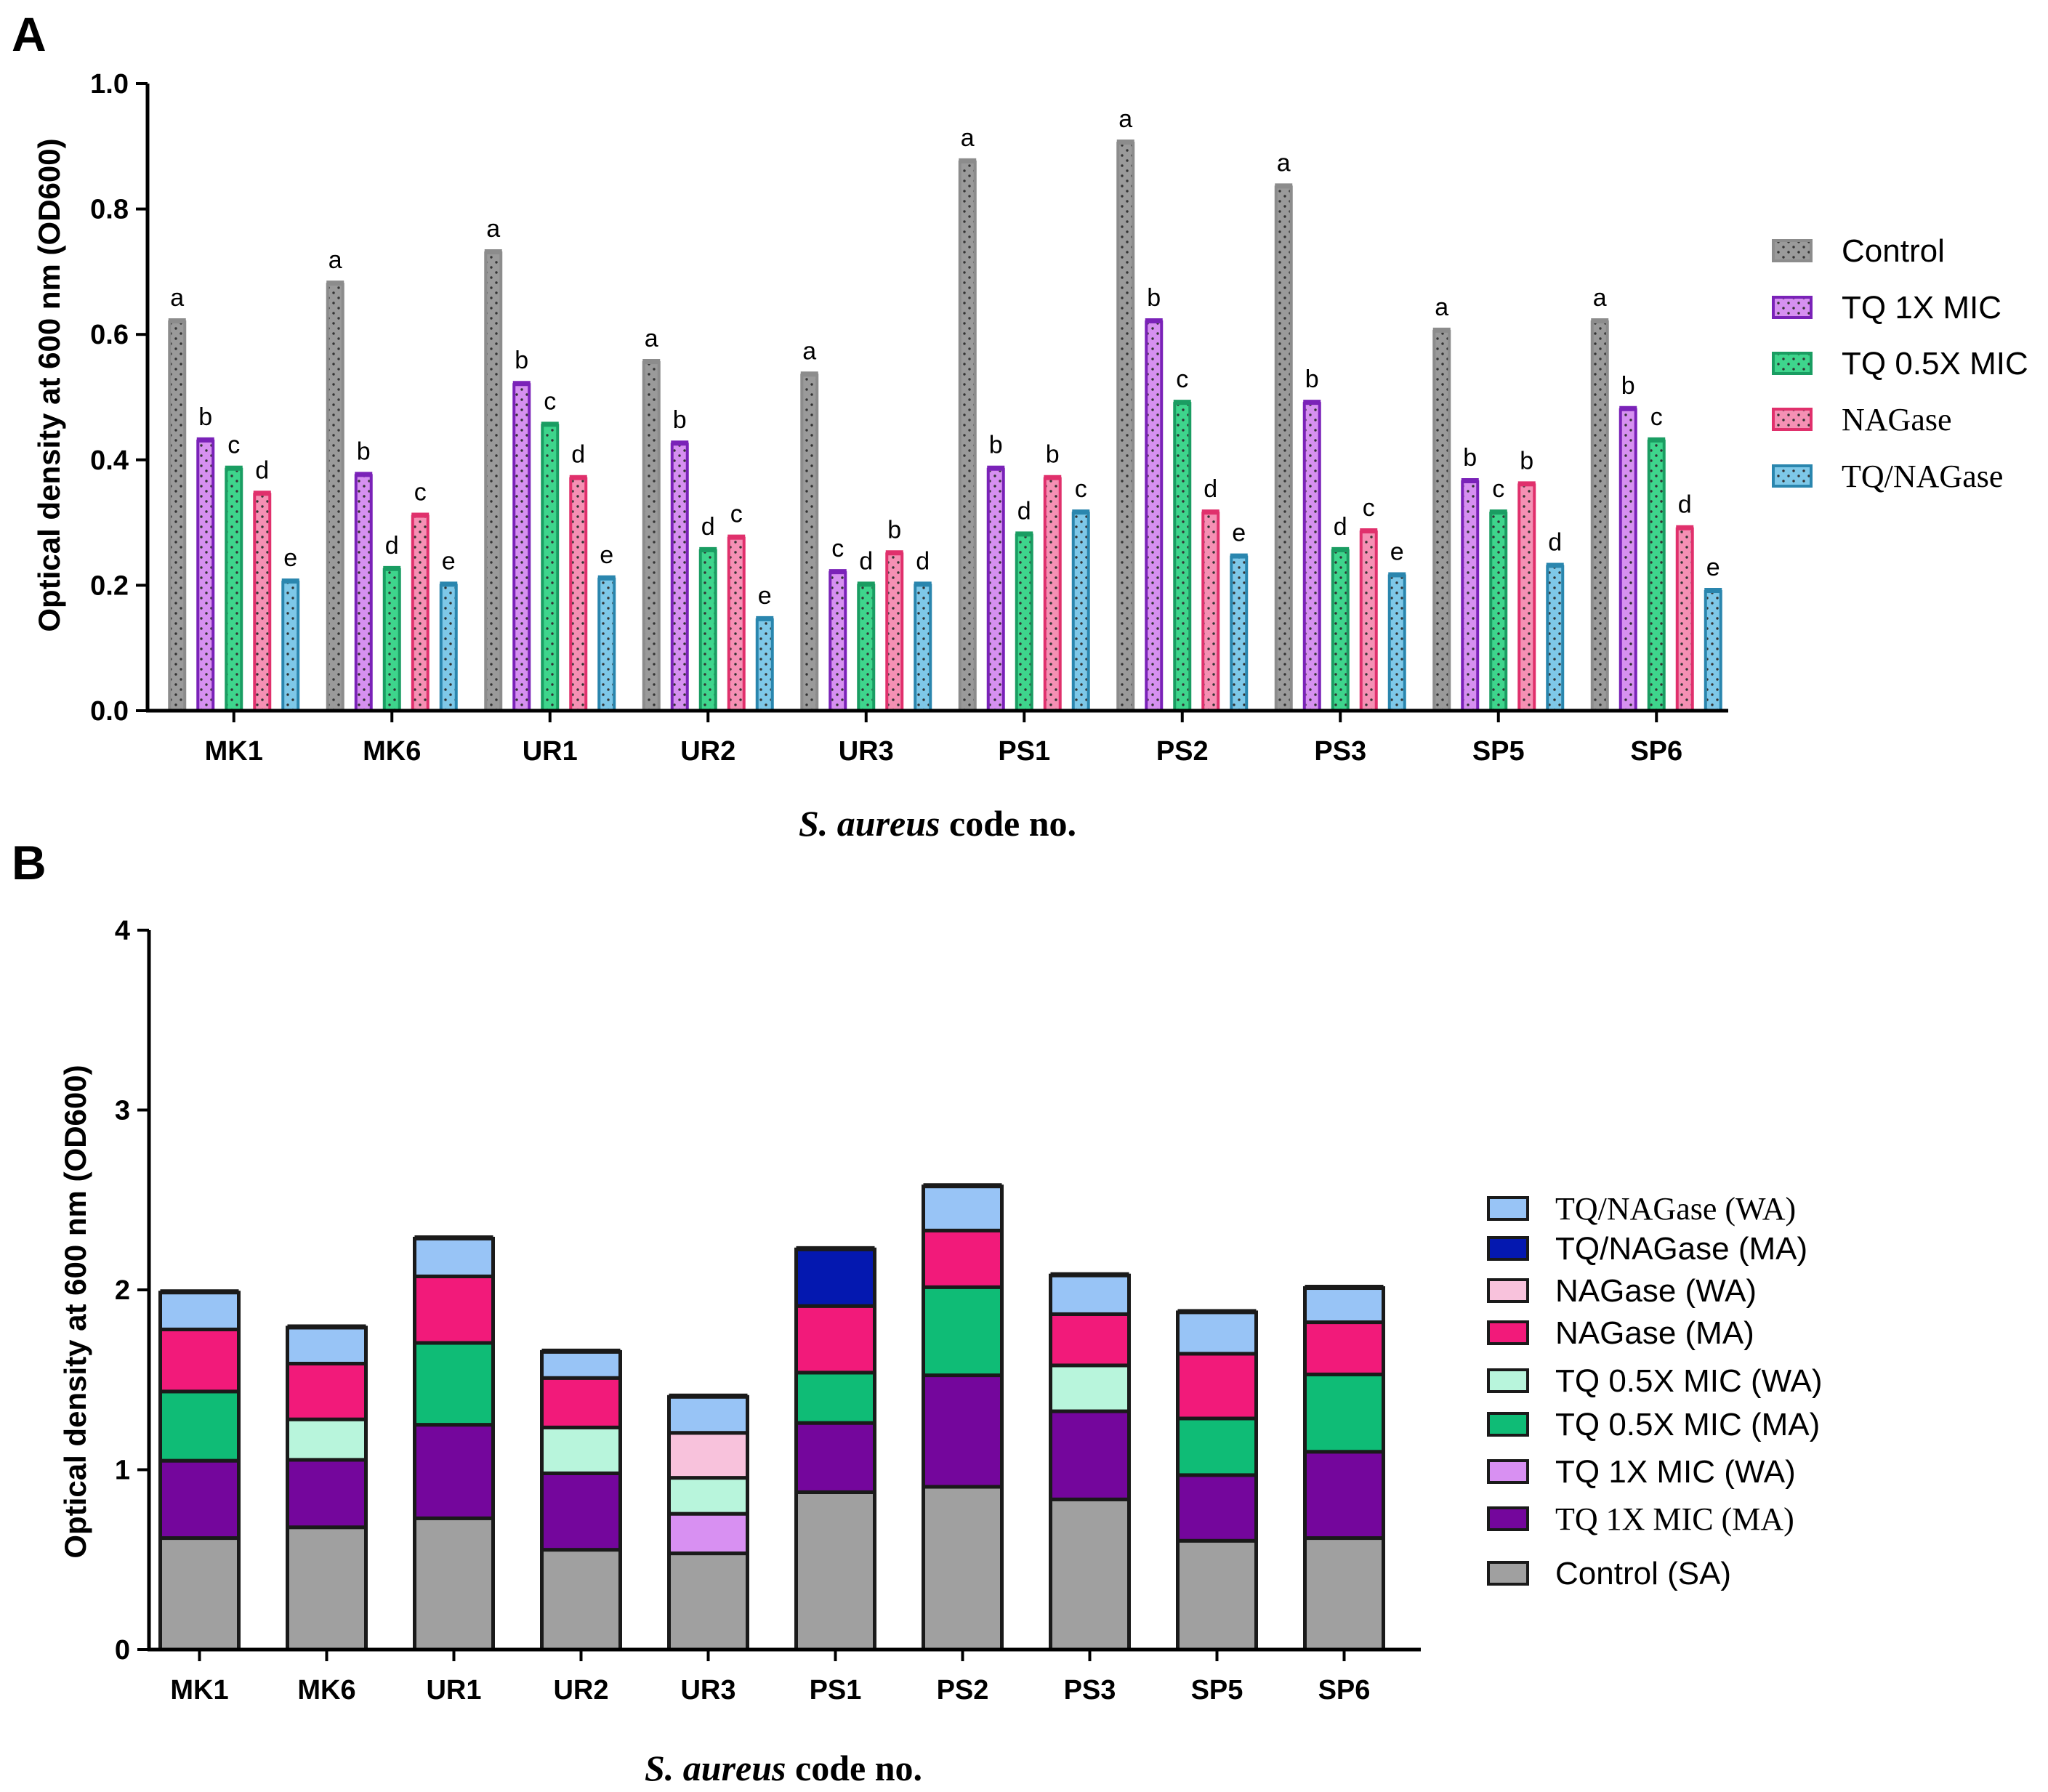 Image resolution: width=2048 pixels, height=1792 pixels. I want to click on sig-letter-mk1-3: d, so click(262, 470).